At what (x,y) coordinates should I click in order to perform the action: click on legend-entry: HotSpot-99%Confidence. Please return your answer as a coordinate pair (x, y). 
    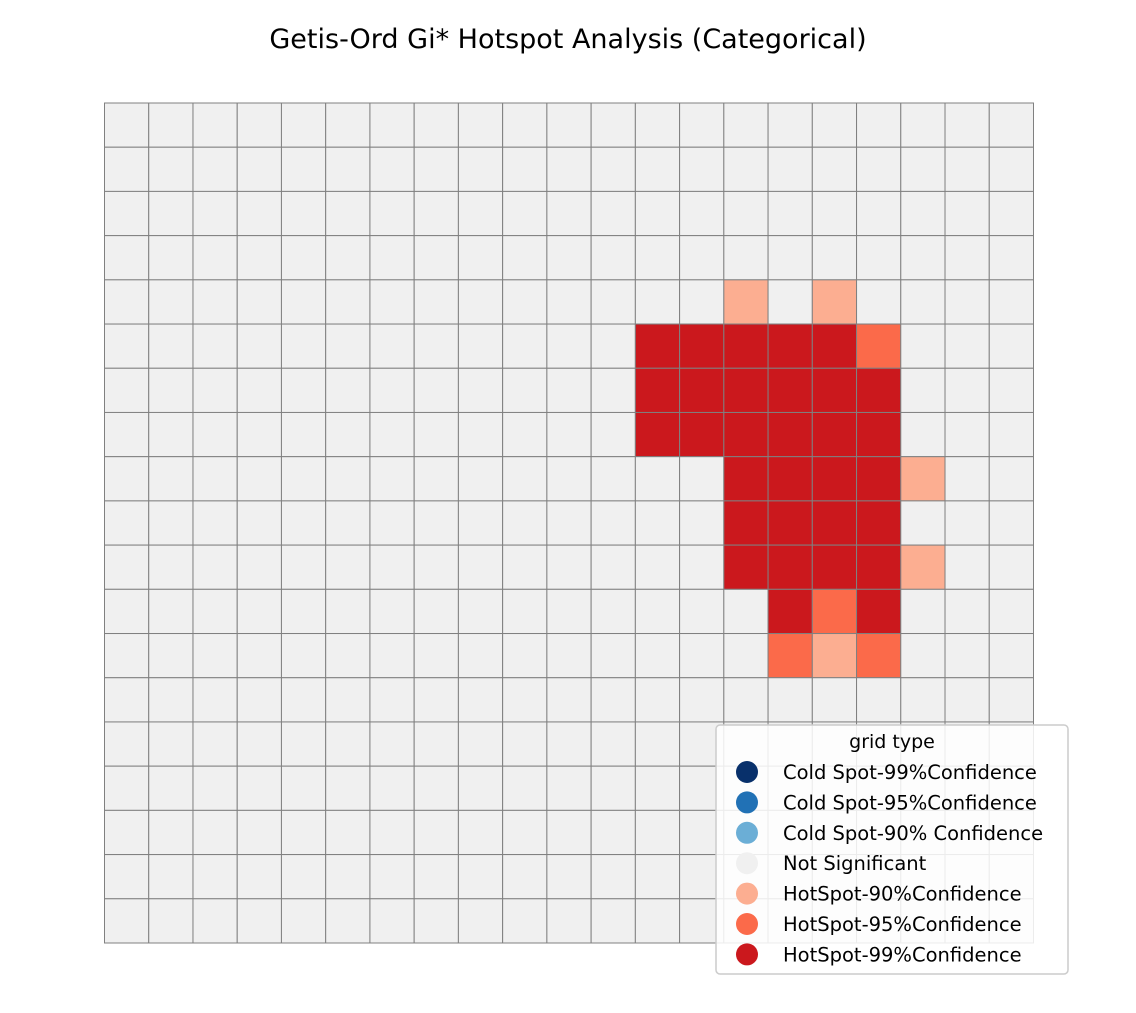
    Looking at the image, I should click on (879, 954).